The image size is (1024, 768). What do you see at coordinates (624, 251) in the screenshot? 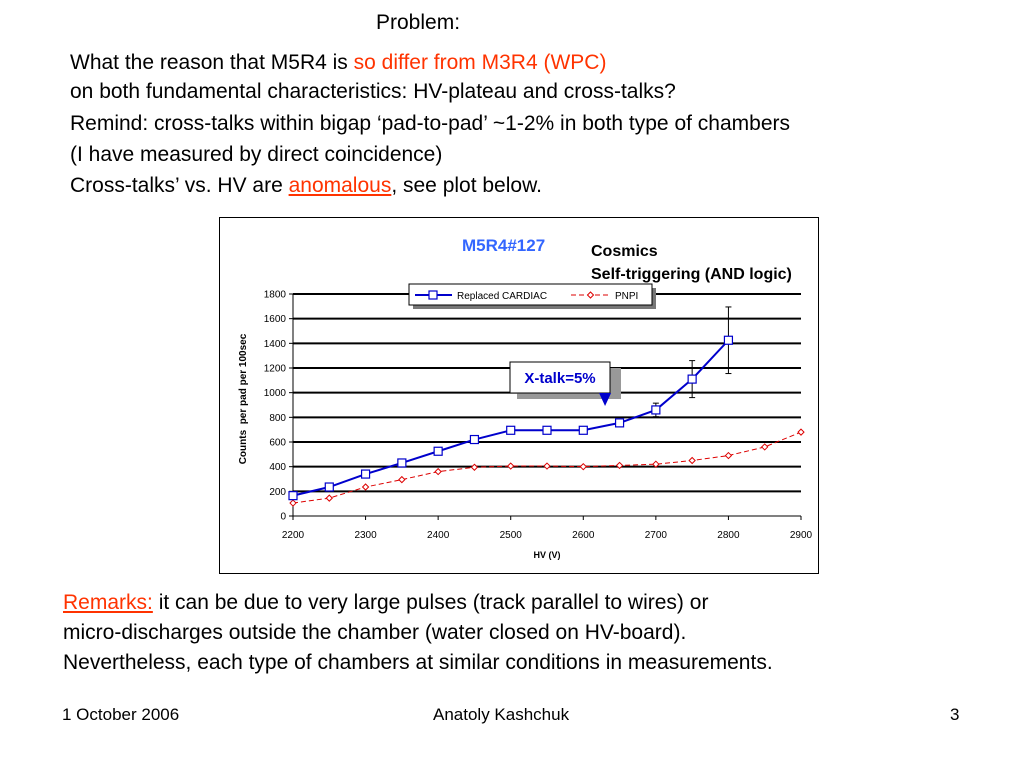
I see `chart-subtitle-line: Cosmics` at bounding box center [624, 251].